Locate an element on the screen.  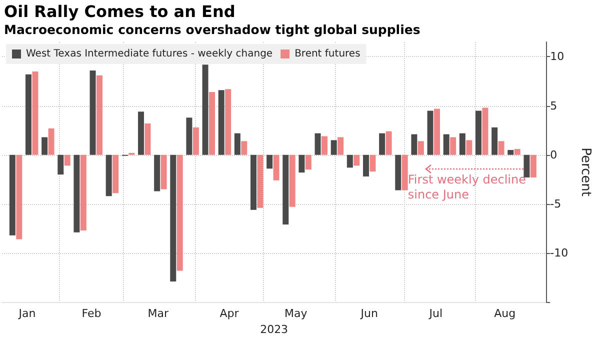
x-tick-label: Jan is located at coordinates (27, 313).